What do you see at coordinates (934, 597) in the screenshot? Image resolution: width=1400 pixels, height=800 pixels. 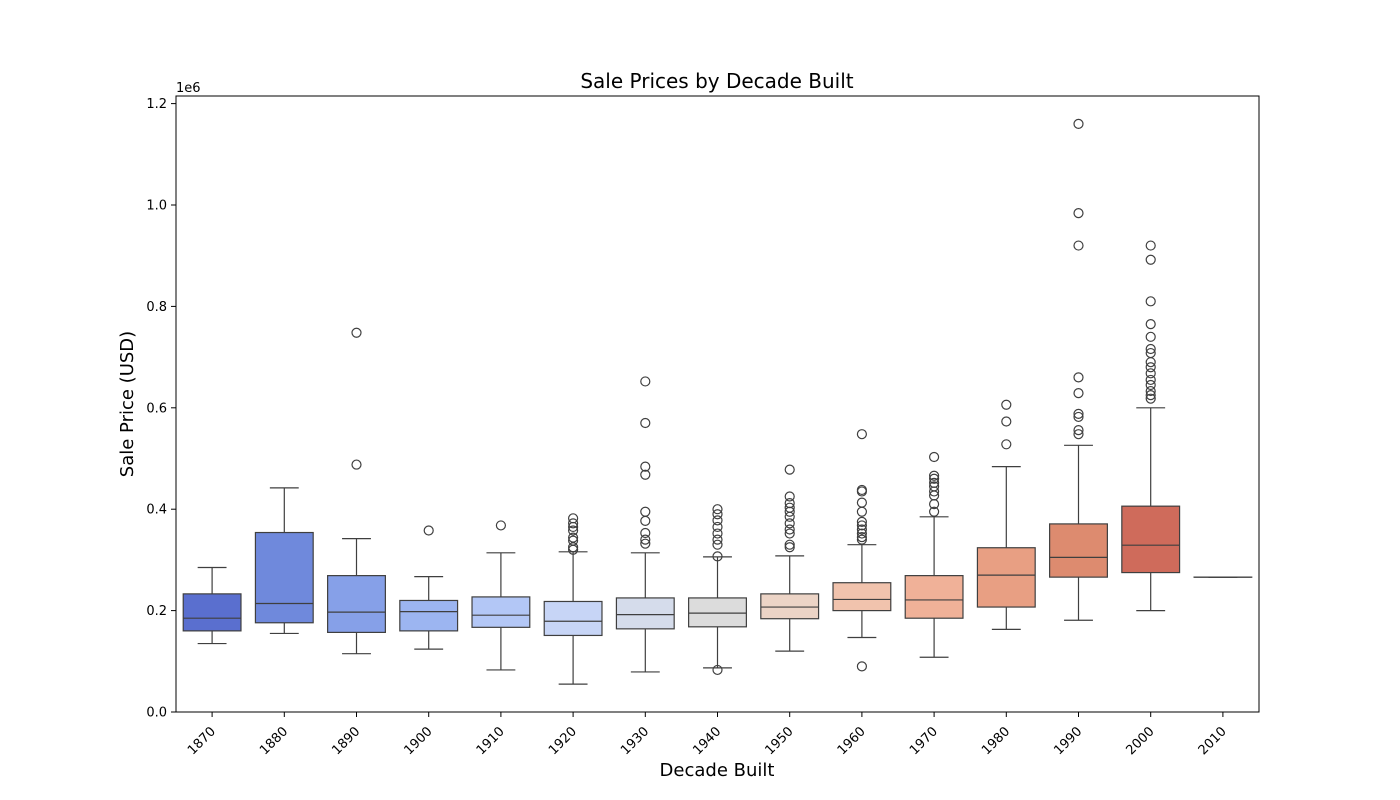 I see `box-1970` at bounding box center [934, 597].